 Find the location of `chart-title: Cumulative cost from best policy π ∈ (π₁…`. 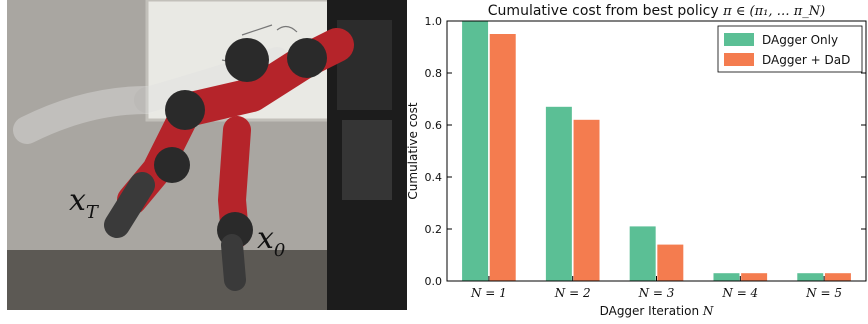

chart-title: Cumulative cost from best policy π ∈ (π₁… is located at coordinates (656, 11).